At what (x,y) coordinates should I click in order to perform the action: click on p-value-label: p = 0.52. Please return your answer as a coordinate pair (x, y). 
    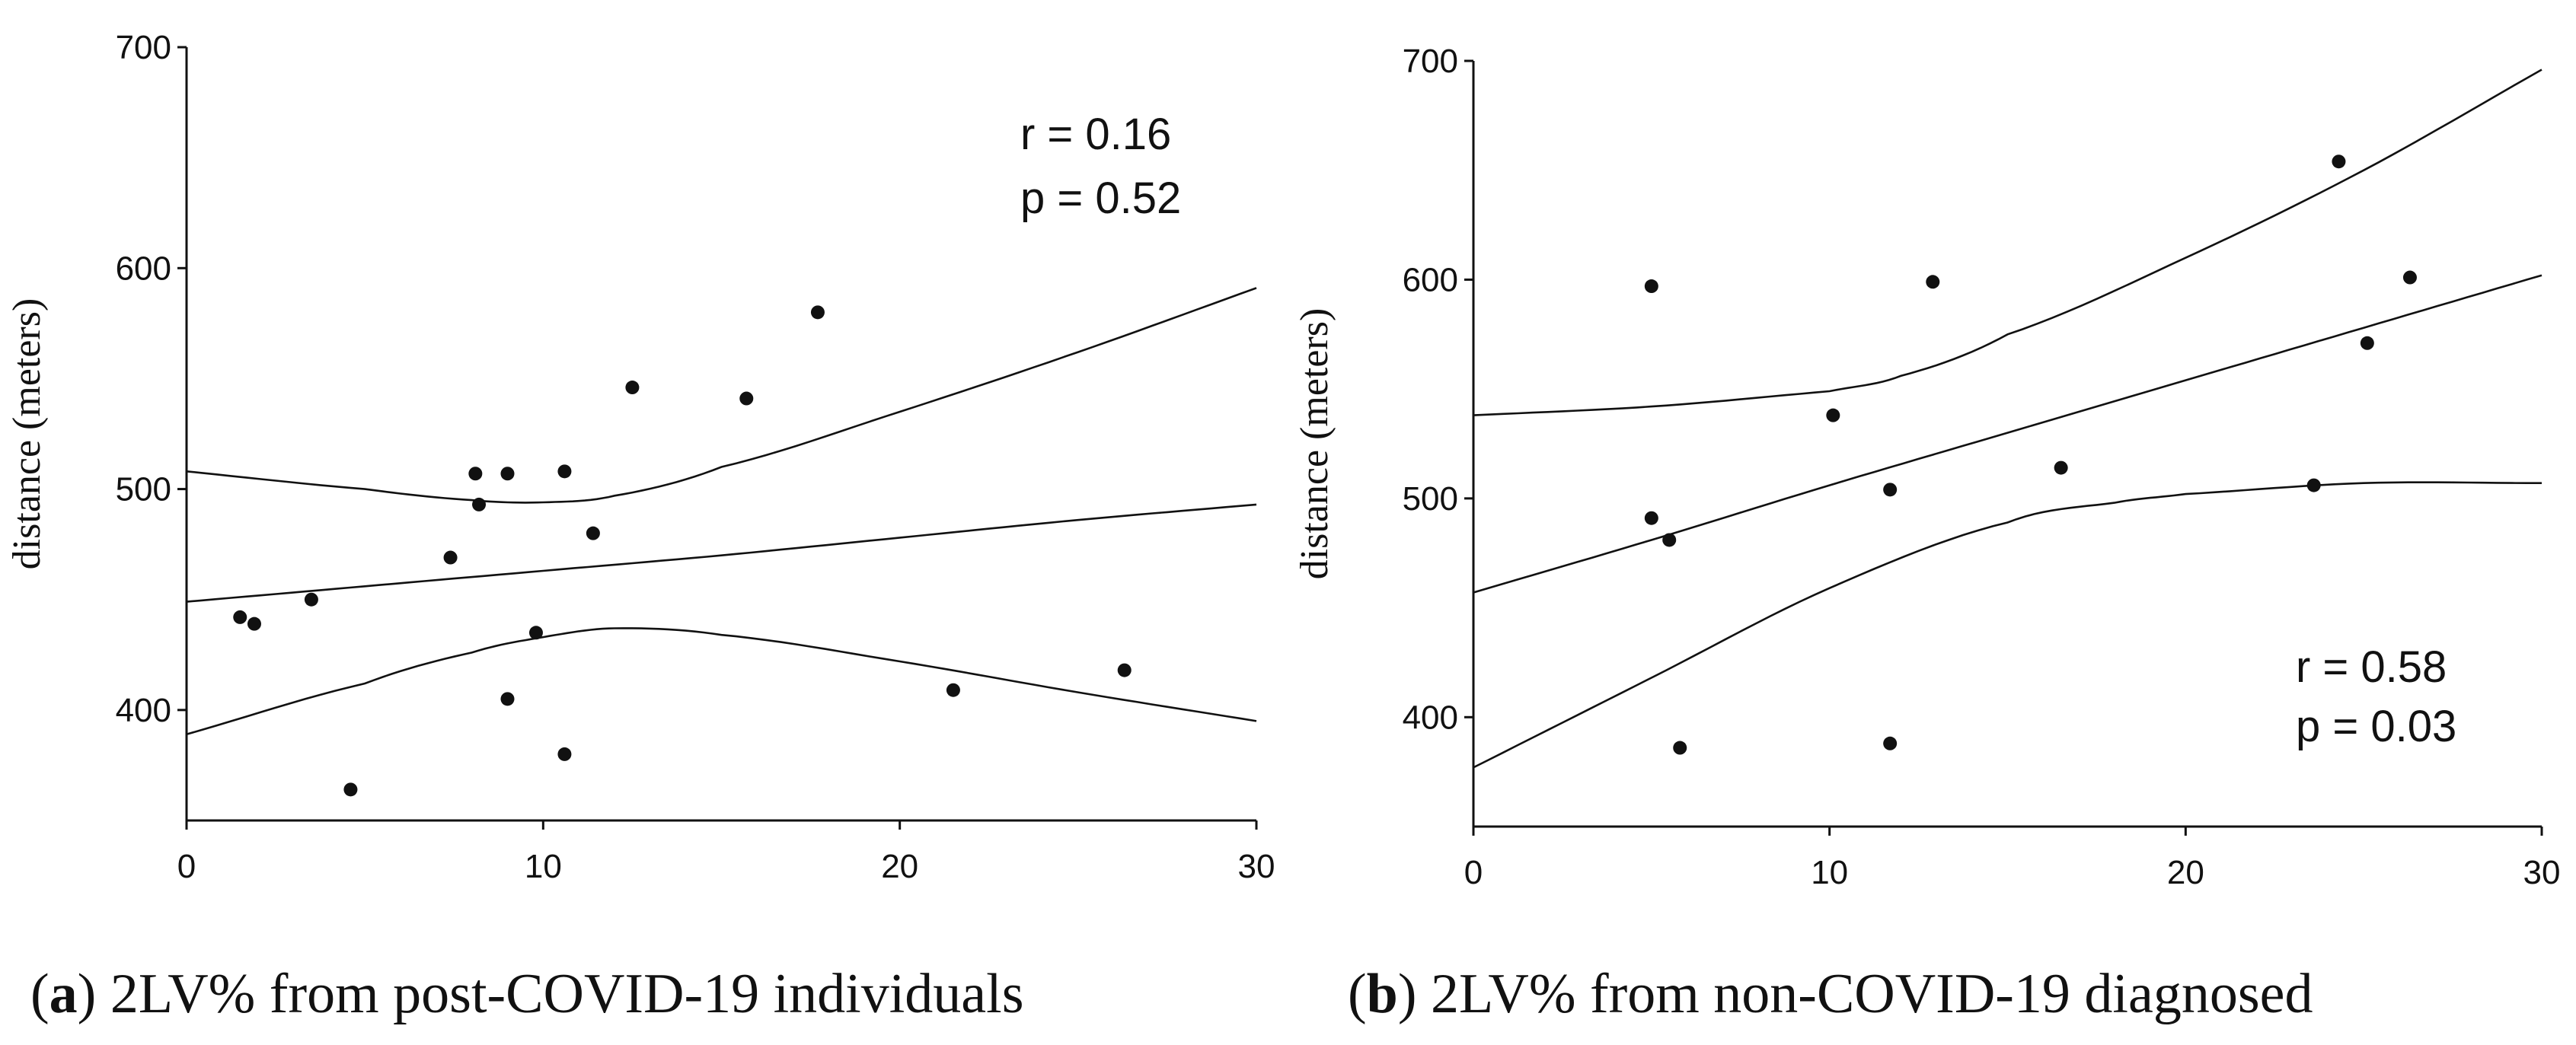
    Looking at the image, I should click on (1100, 198).